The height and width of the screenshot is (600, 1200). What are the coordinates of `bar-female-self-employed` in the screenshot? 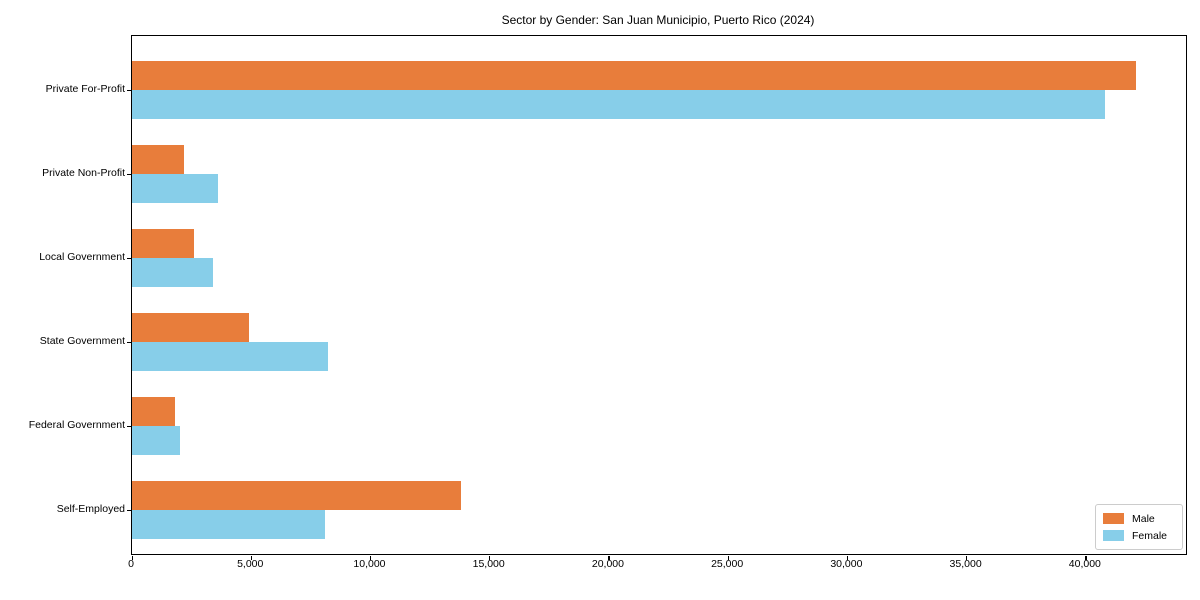 It's located at (229, 524).